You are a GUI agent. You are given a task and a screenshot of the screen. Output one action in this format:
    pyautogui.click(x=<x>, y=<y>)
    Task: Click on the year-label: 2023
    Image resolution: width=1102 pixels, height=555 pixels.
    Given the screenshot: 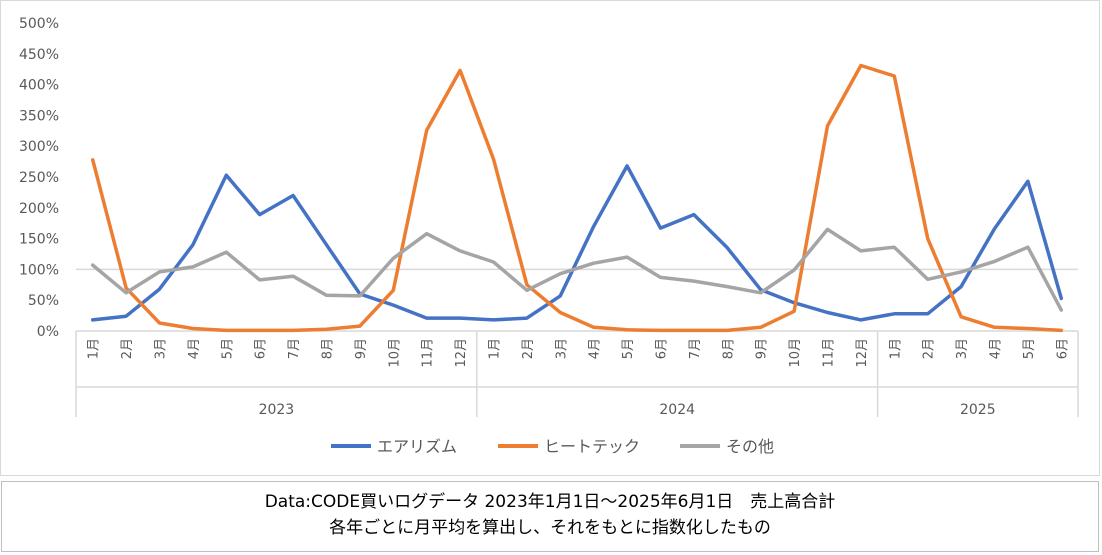 What is the action you would take?
    pyautogui.click(x=277, y=410)
    